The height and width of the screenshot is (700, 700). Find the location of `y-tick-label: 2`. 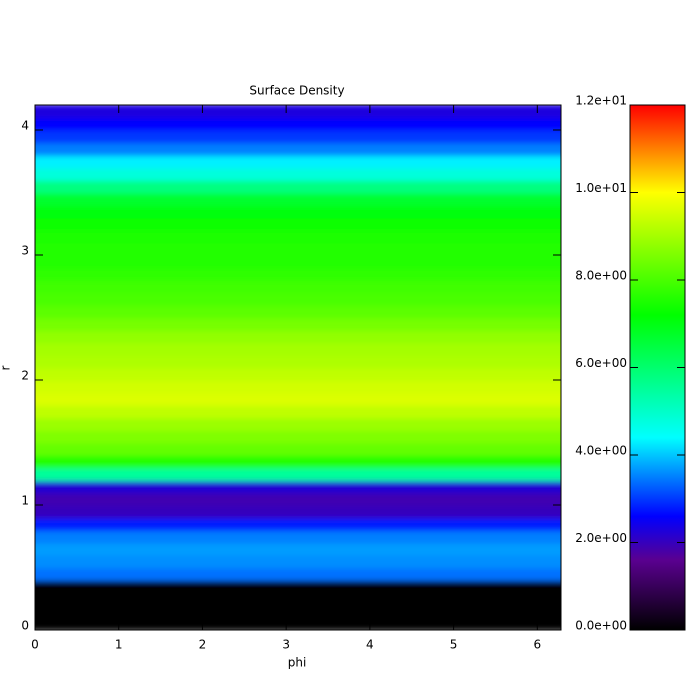

y-tick-label: 2 is located at coordinates (25, 376).